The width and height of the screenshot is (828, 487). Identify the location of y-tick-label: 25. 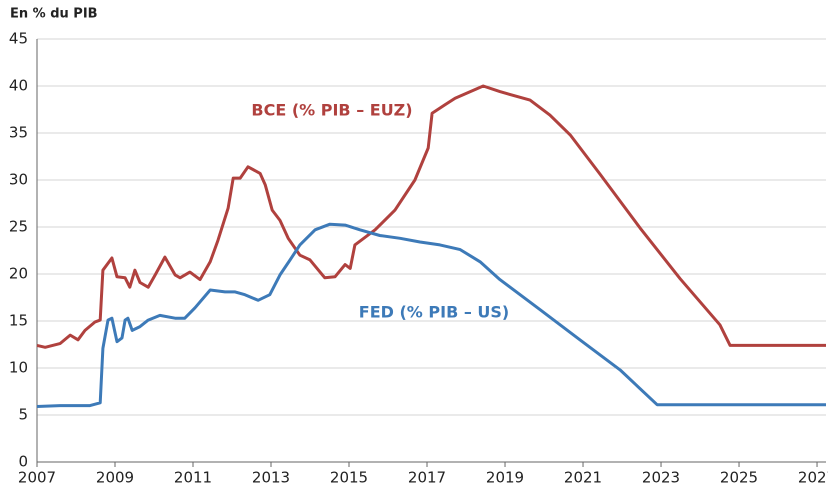
(18, 227).